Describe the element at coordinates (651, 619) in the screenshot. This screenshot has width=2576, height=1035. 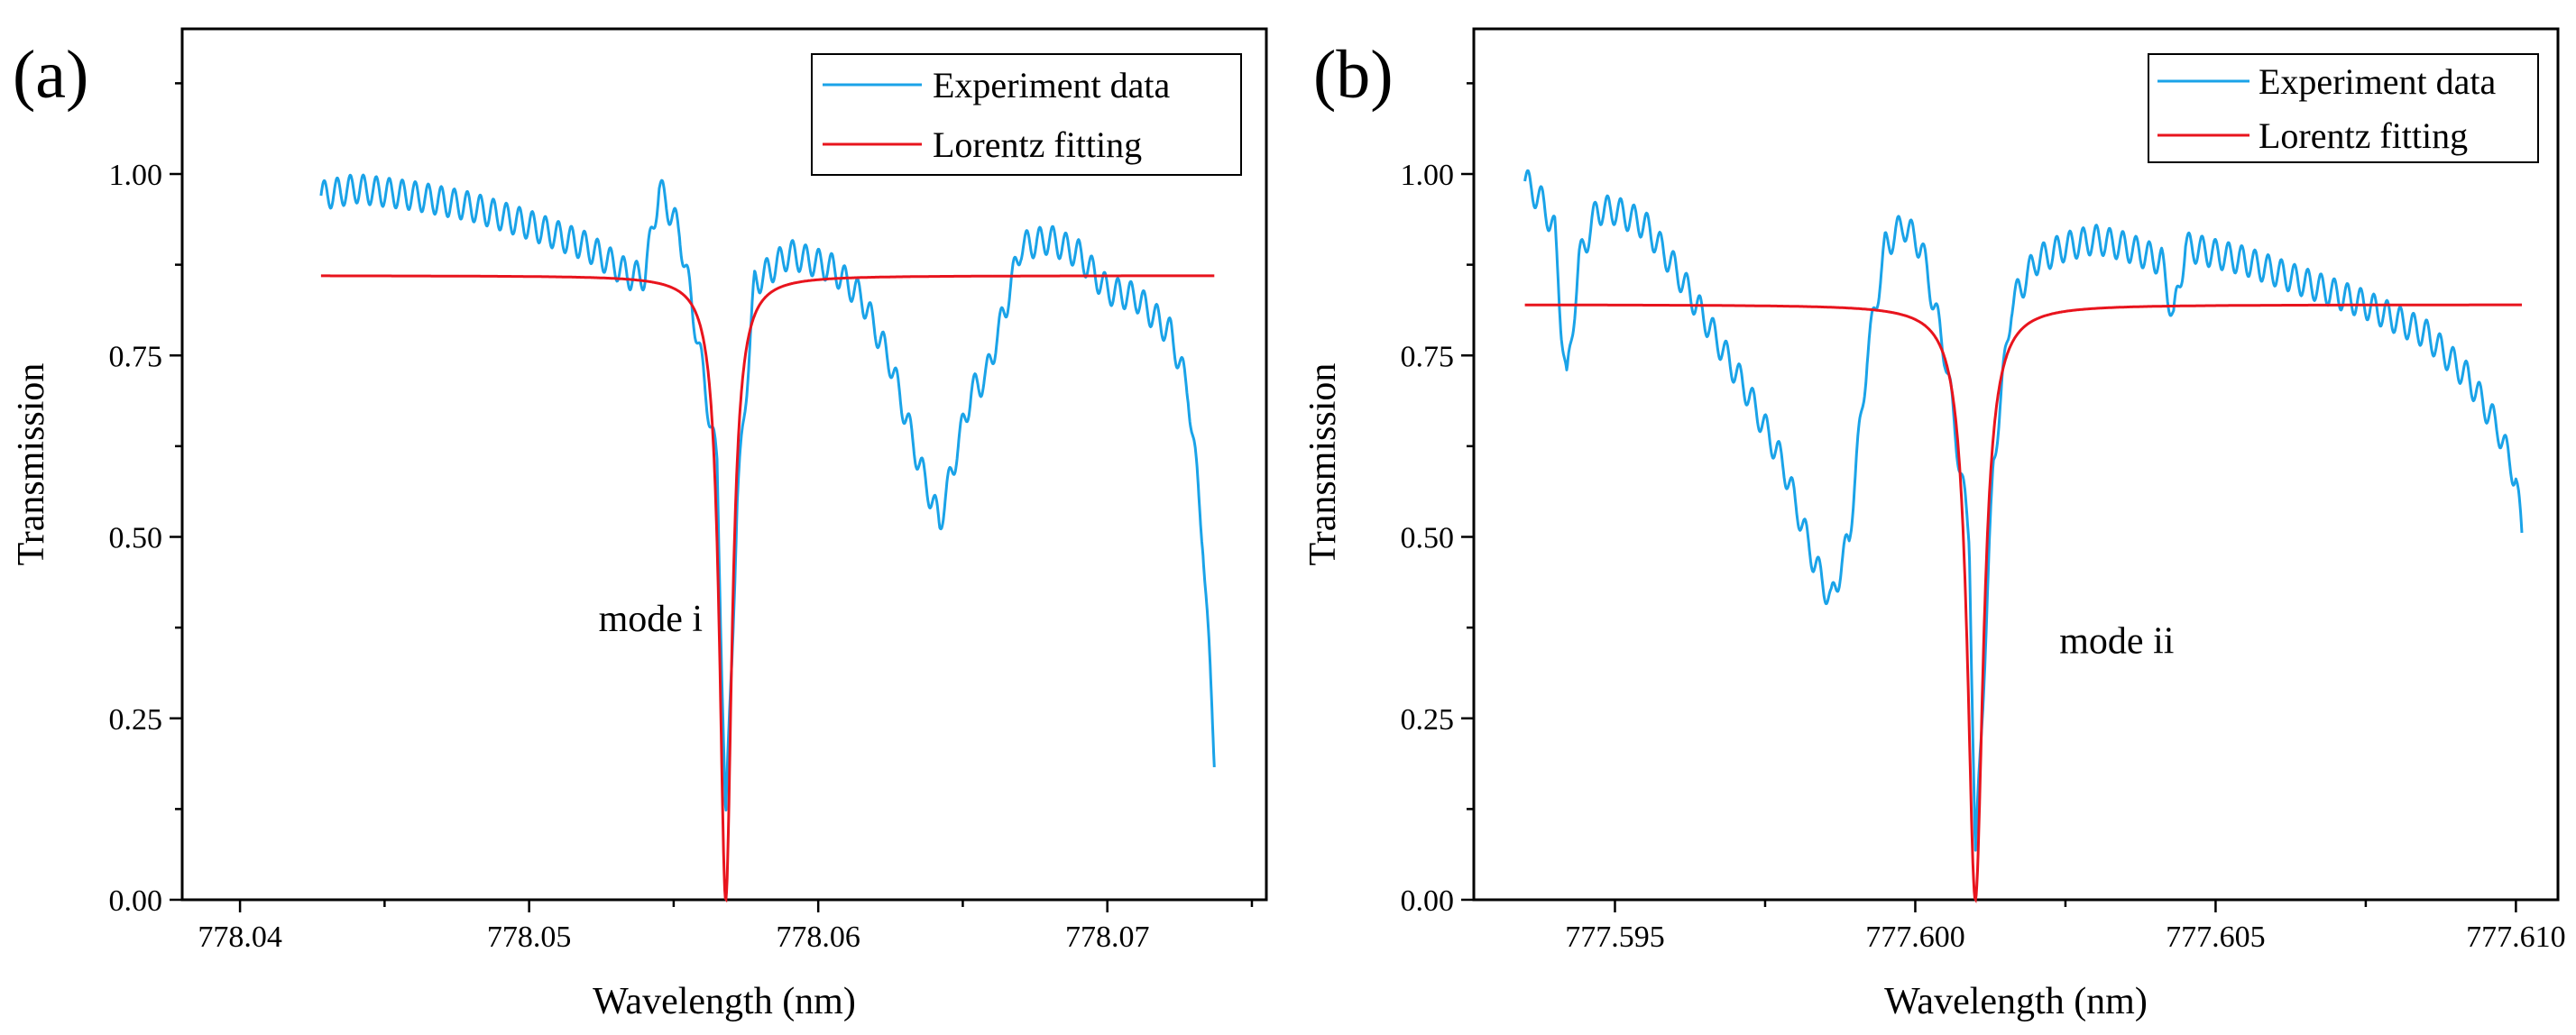
I see `panel-a-mode-annotation: mode i` at that location.